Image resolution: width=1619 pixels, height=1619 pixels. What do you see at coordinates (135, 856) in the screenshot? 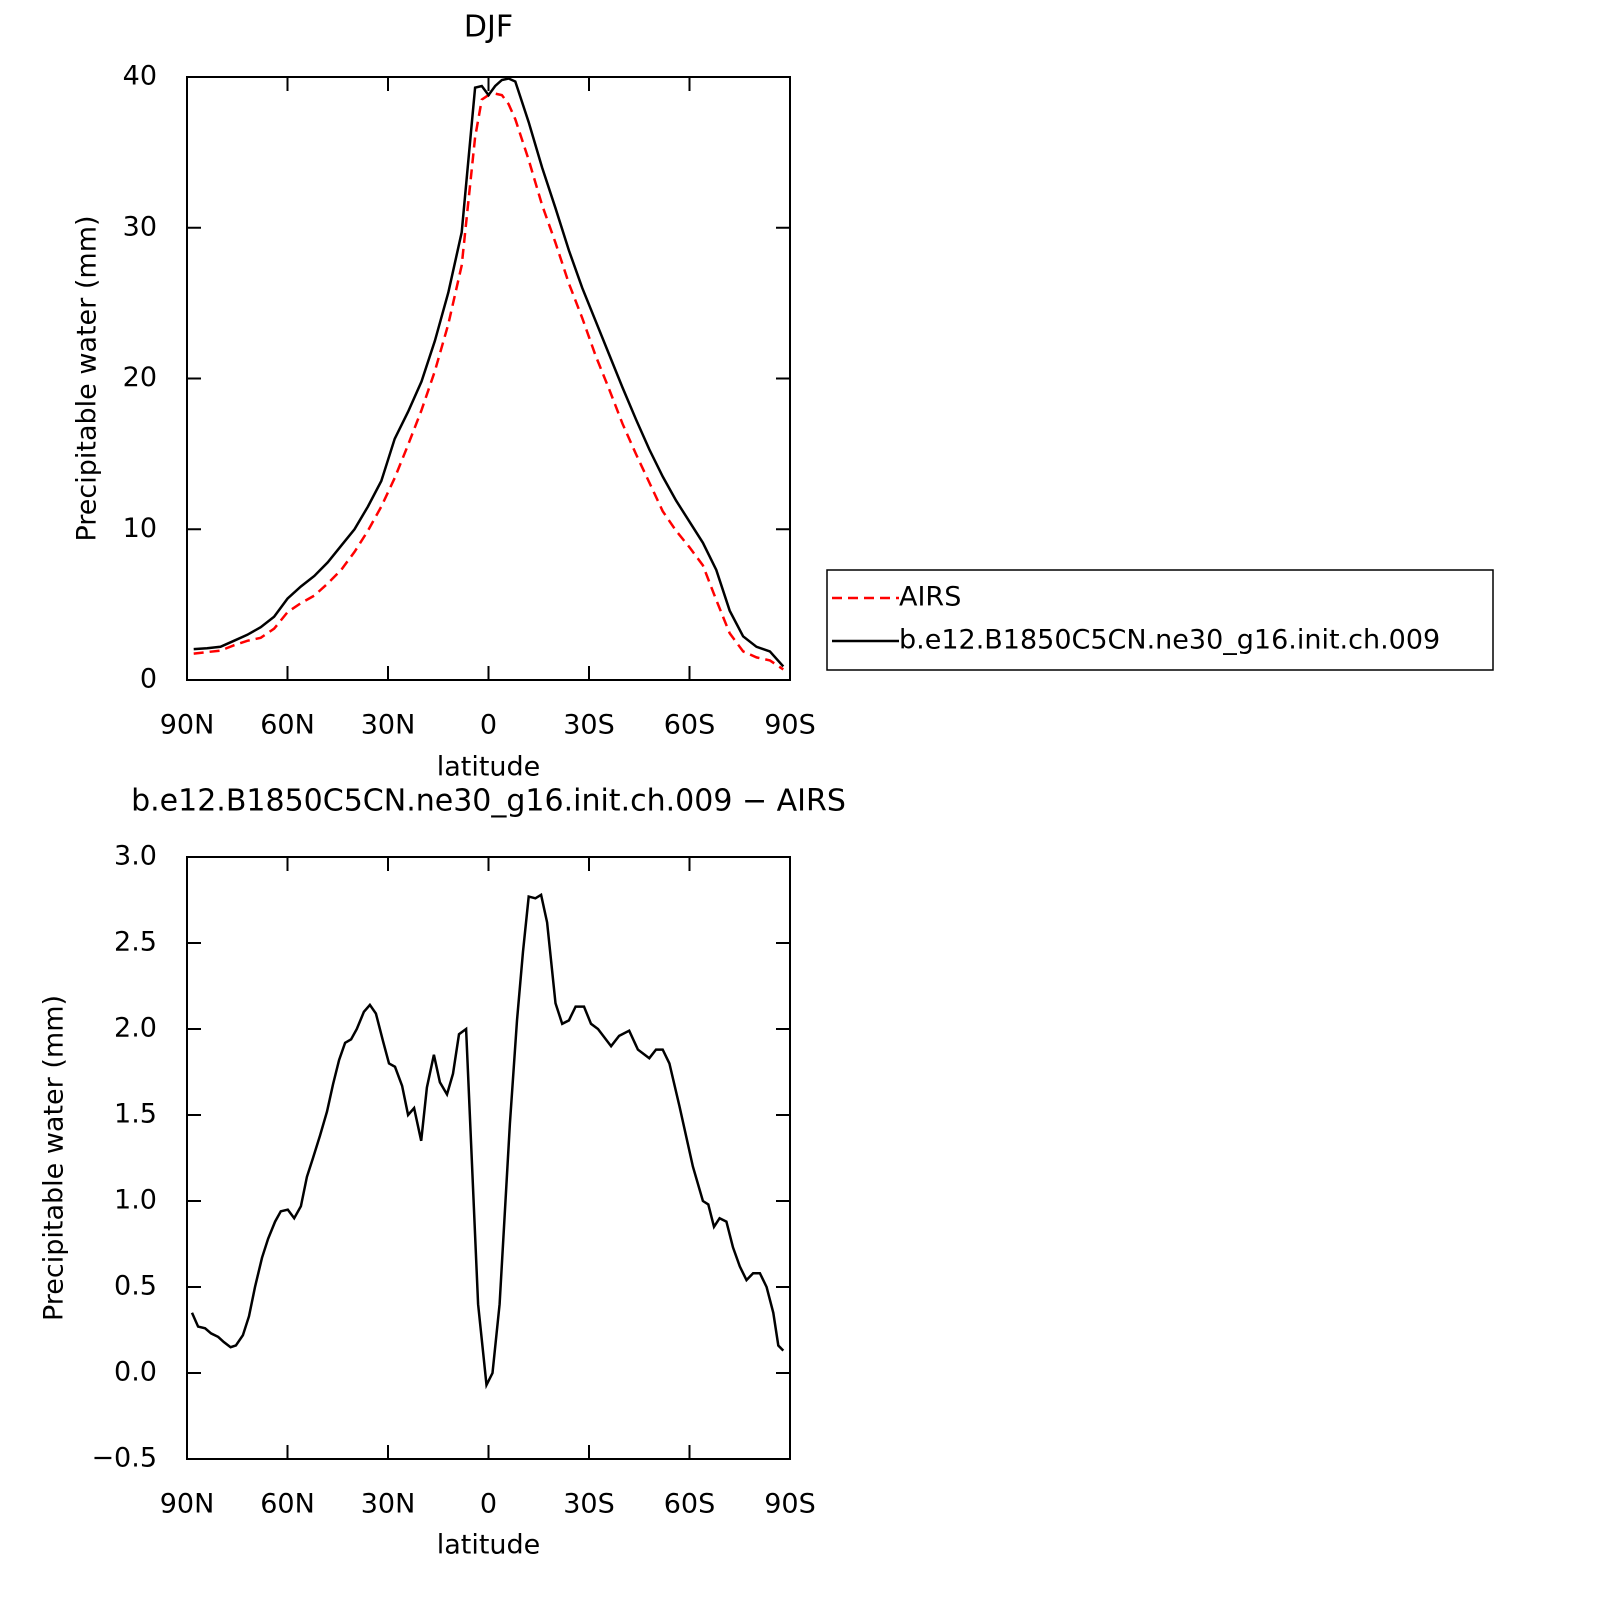
I see `y-tick-label: 3.0` at bounding box center [135, 856].